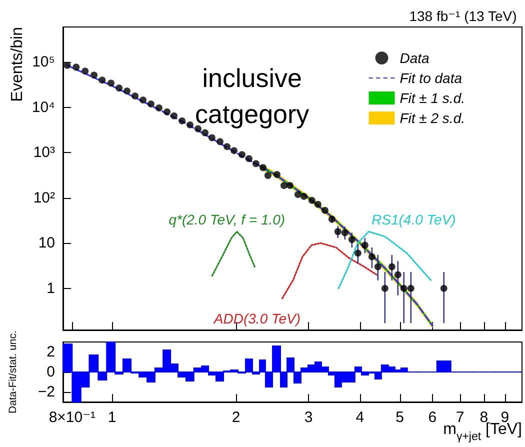 Image resolution: width=525 pixels, height=447 pixels. What do you see at coordinates (46, 392) in the screenshot?
I see `y-tick-label: −2` at bounding box center [46, 392].